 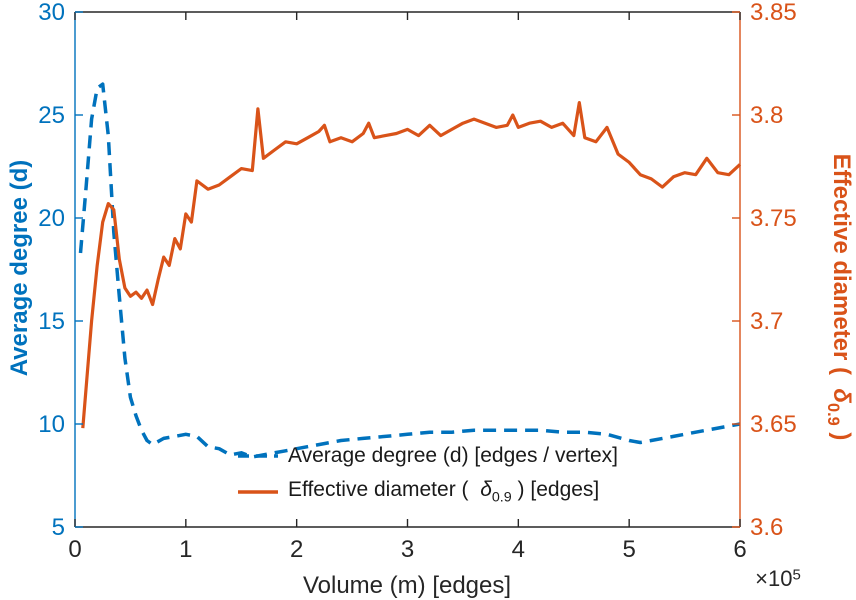 What do you see at coordinates (842, 396) in the screenshot?
I see `delta-symbol: δ` at bounding box center [842, 396].